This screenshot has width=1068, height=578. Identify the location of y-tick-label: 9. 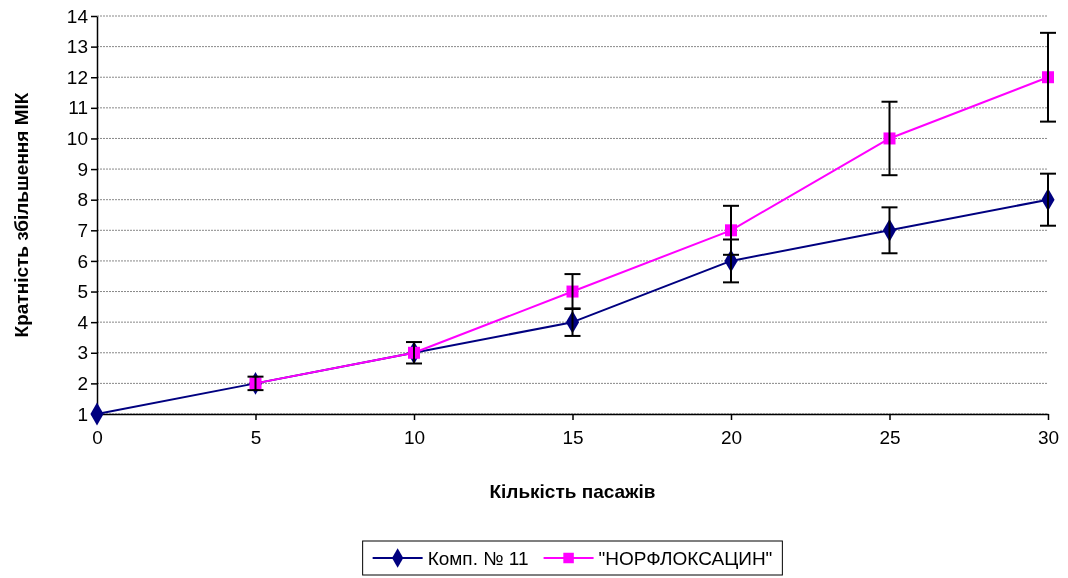
(82, 169).